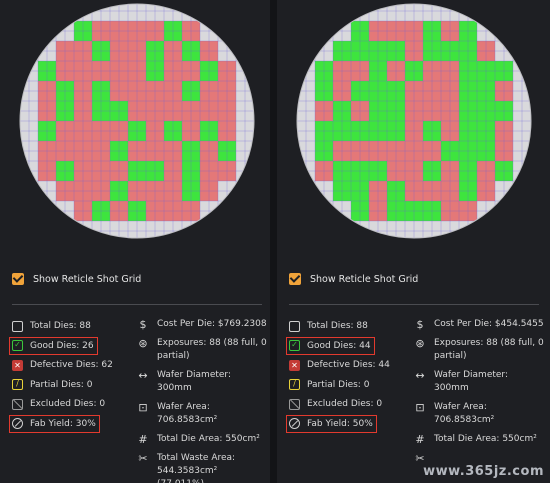 The image size is (550, 483). I want to click on metric-cost-per-die: $ Cost Per Die: $454.5455, so click(479, 324).